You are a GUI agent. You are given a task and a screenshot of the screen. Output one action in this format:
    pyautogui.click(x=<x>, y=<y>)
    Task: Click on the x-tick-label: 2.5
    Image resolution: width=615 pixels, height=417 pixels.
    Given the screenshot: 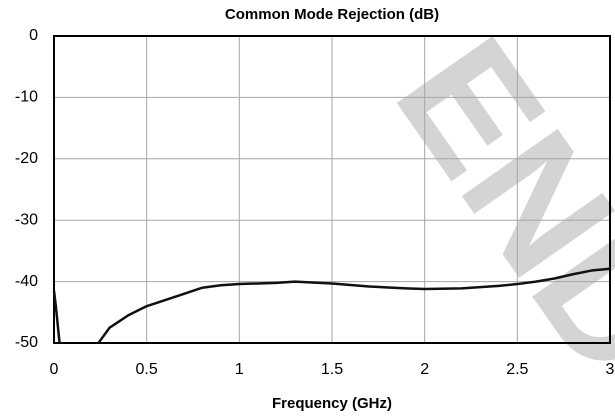 What is the action you would take?
    pyautogui.click(x=517, y=369)
    